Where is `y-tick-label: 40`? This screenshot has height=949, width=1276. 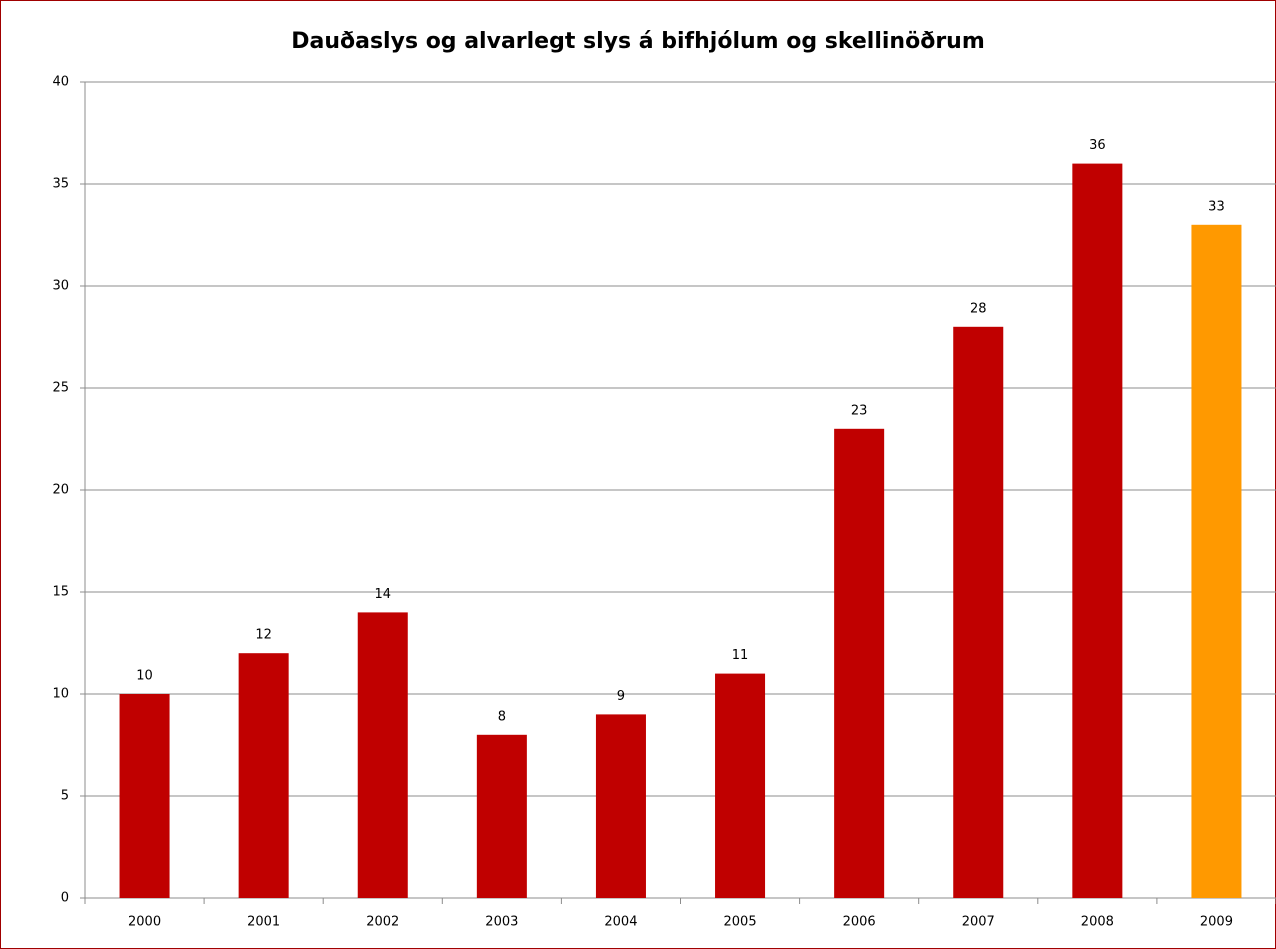
y-tick-label: 40 is located at coordinates (60, 82).